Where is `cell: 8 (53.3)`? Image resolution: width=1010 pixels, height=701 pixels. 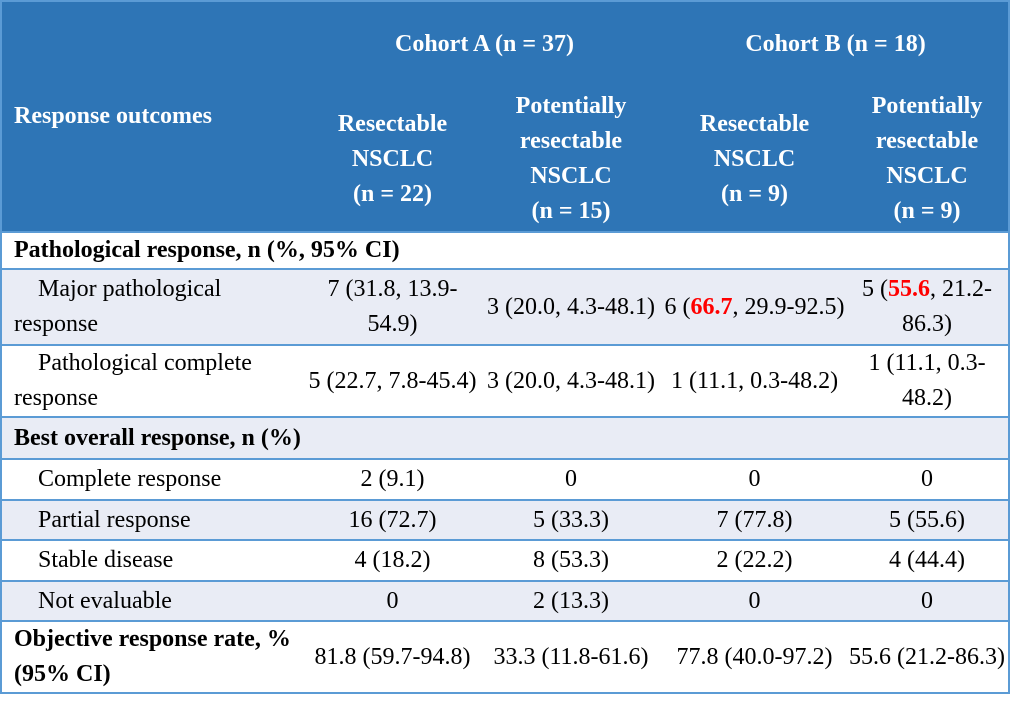
cell: 8 (53.3) is located at coordinates (571, 560).